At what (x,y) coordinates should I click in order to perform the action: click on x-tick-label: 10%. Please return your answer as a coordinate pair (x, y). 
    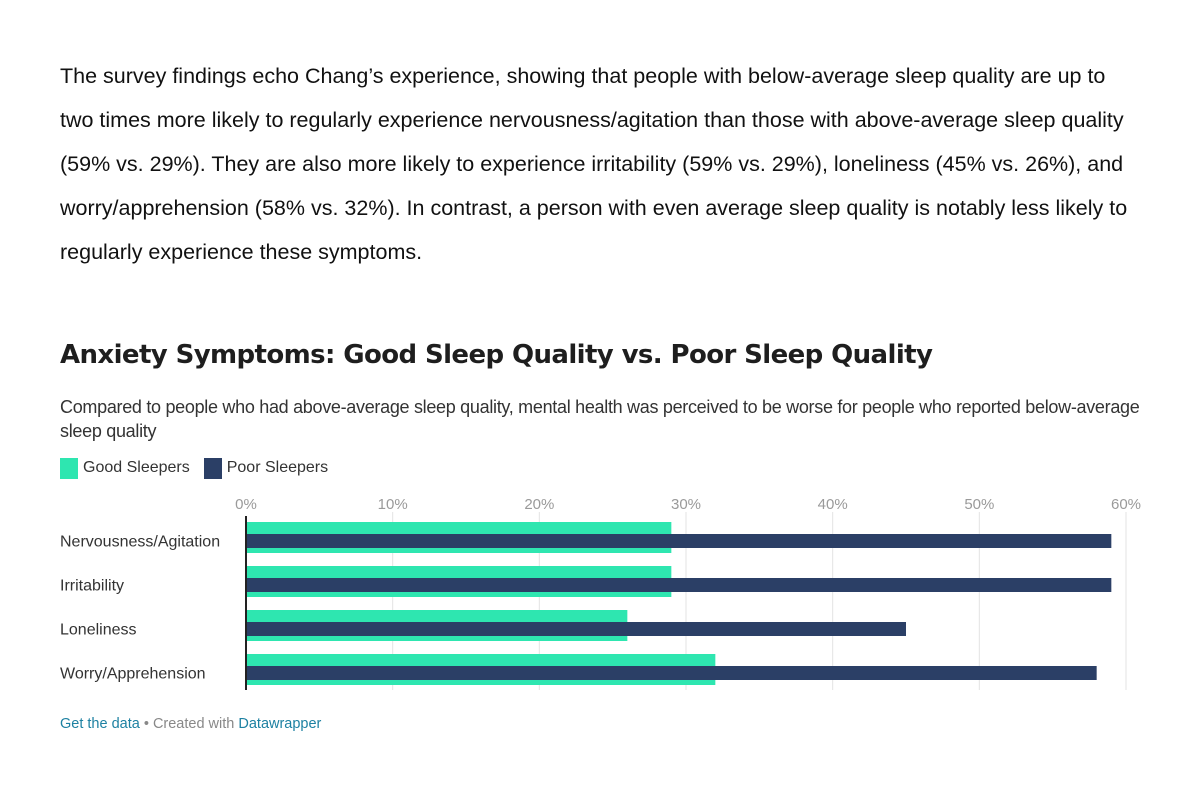
    Looking at the image, I should click on (393, 504).